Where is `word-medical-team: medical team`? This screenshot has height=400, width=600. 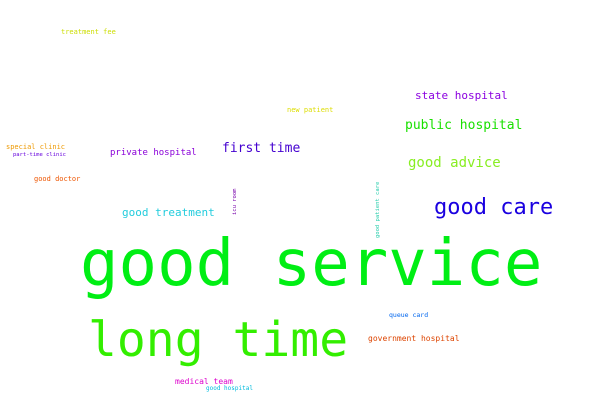
word-medical-team: medical team is located at coordinates (204, 381).